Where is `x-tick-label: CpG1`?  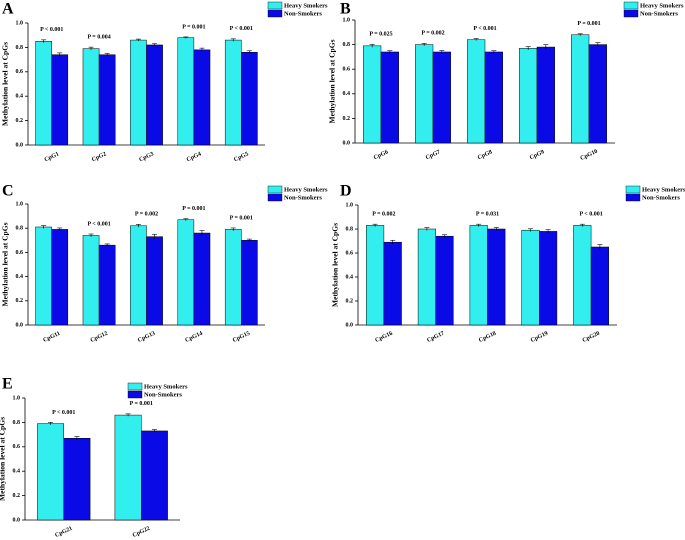
x-tick-label: CpG1 is located at coordinates (52, 157).